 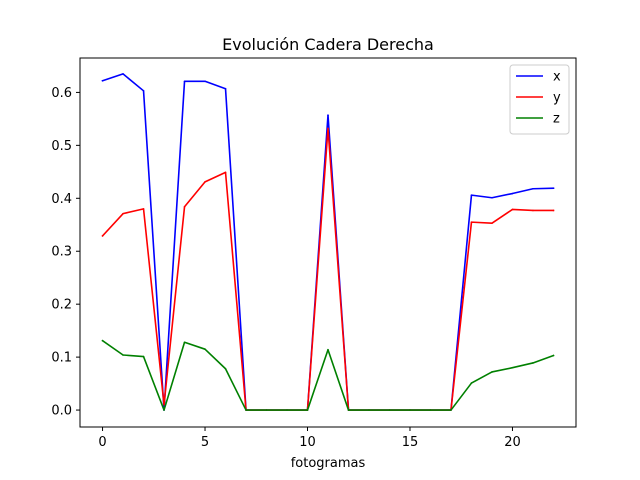 I want to click on legend-box, so click(x=539, y=99).